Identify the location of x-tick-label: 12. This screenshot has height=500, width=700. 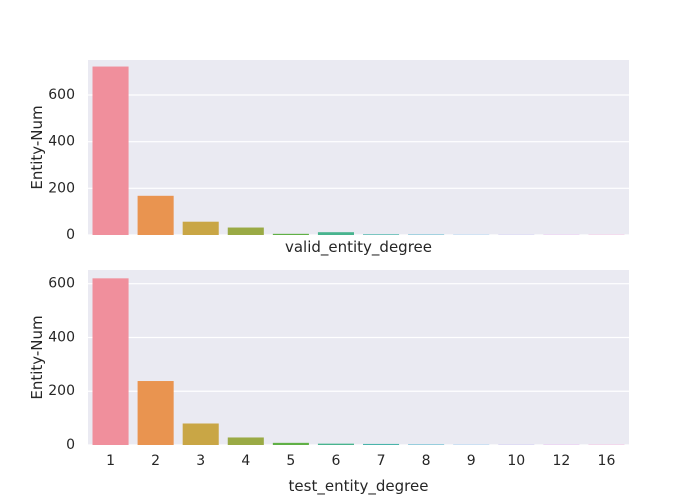
(561, 461).